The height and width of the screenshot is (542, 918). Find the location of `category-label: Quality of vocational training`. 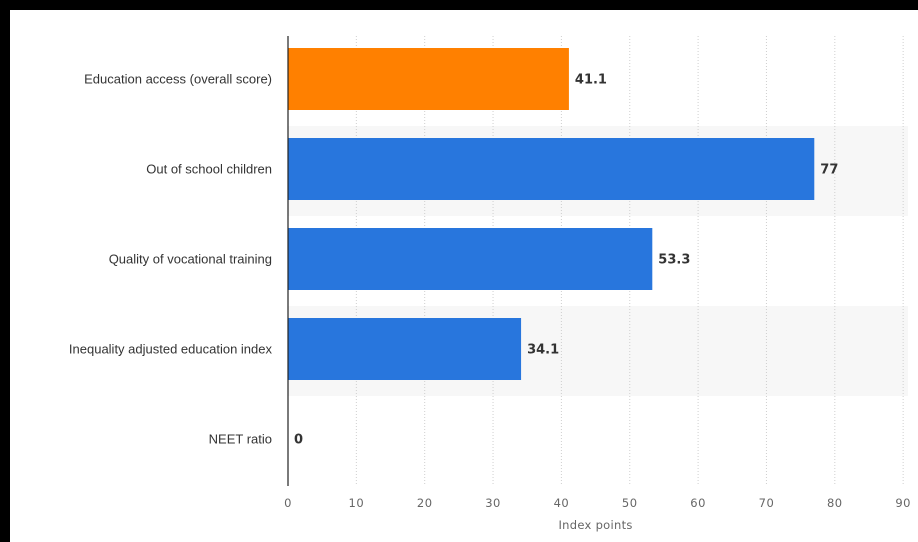

category-label: Quality of vocational training is located at coordinates (190, 259).